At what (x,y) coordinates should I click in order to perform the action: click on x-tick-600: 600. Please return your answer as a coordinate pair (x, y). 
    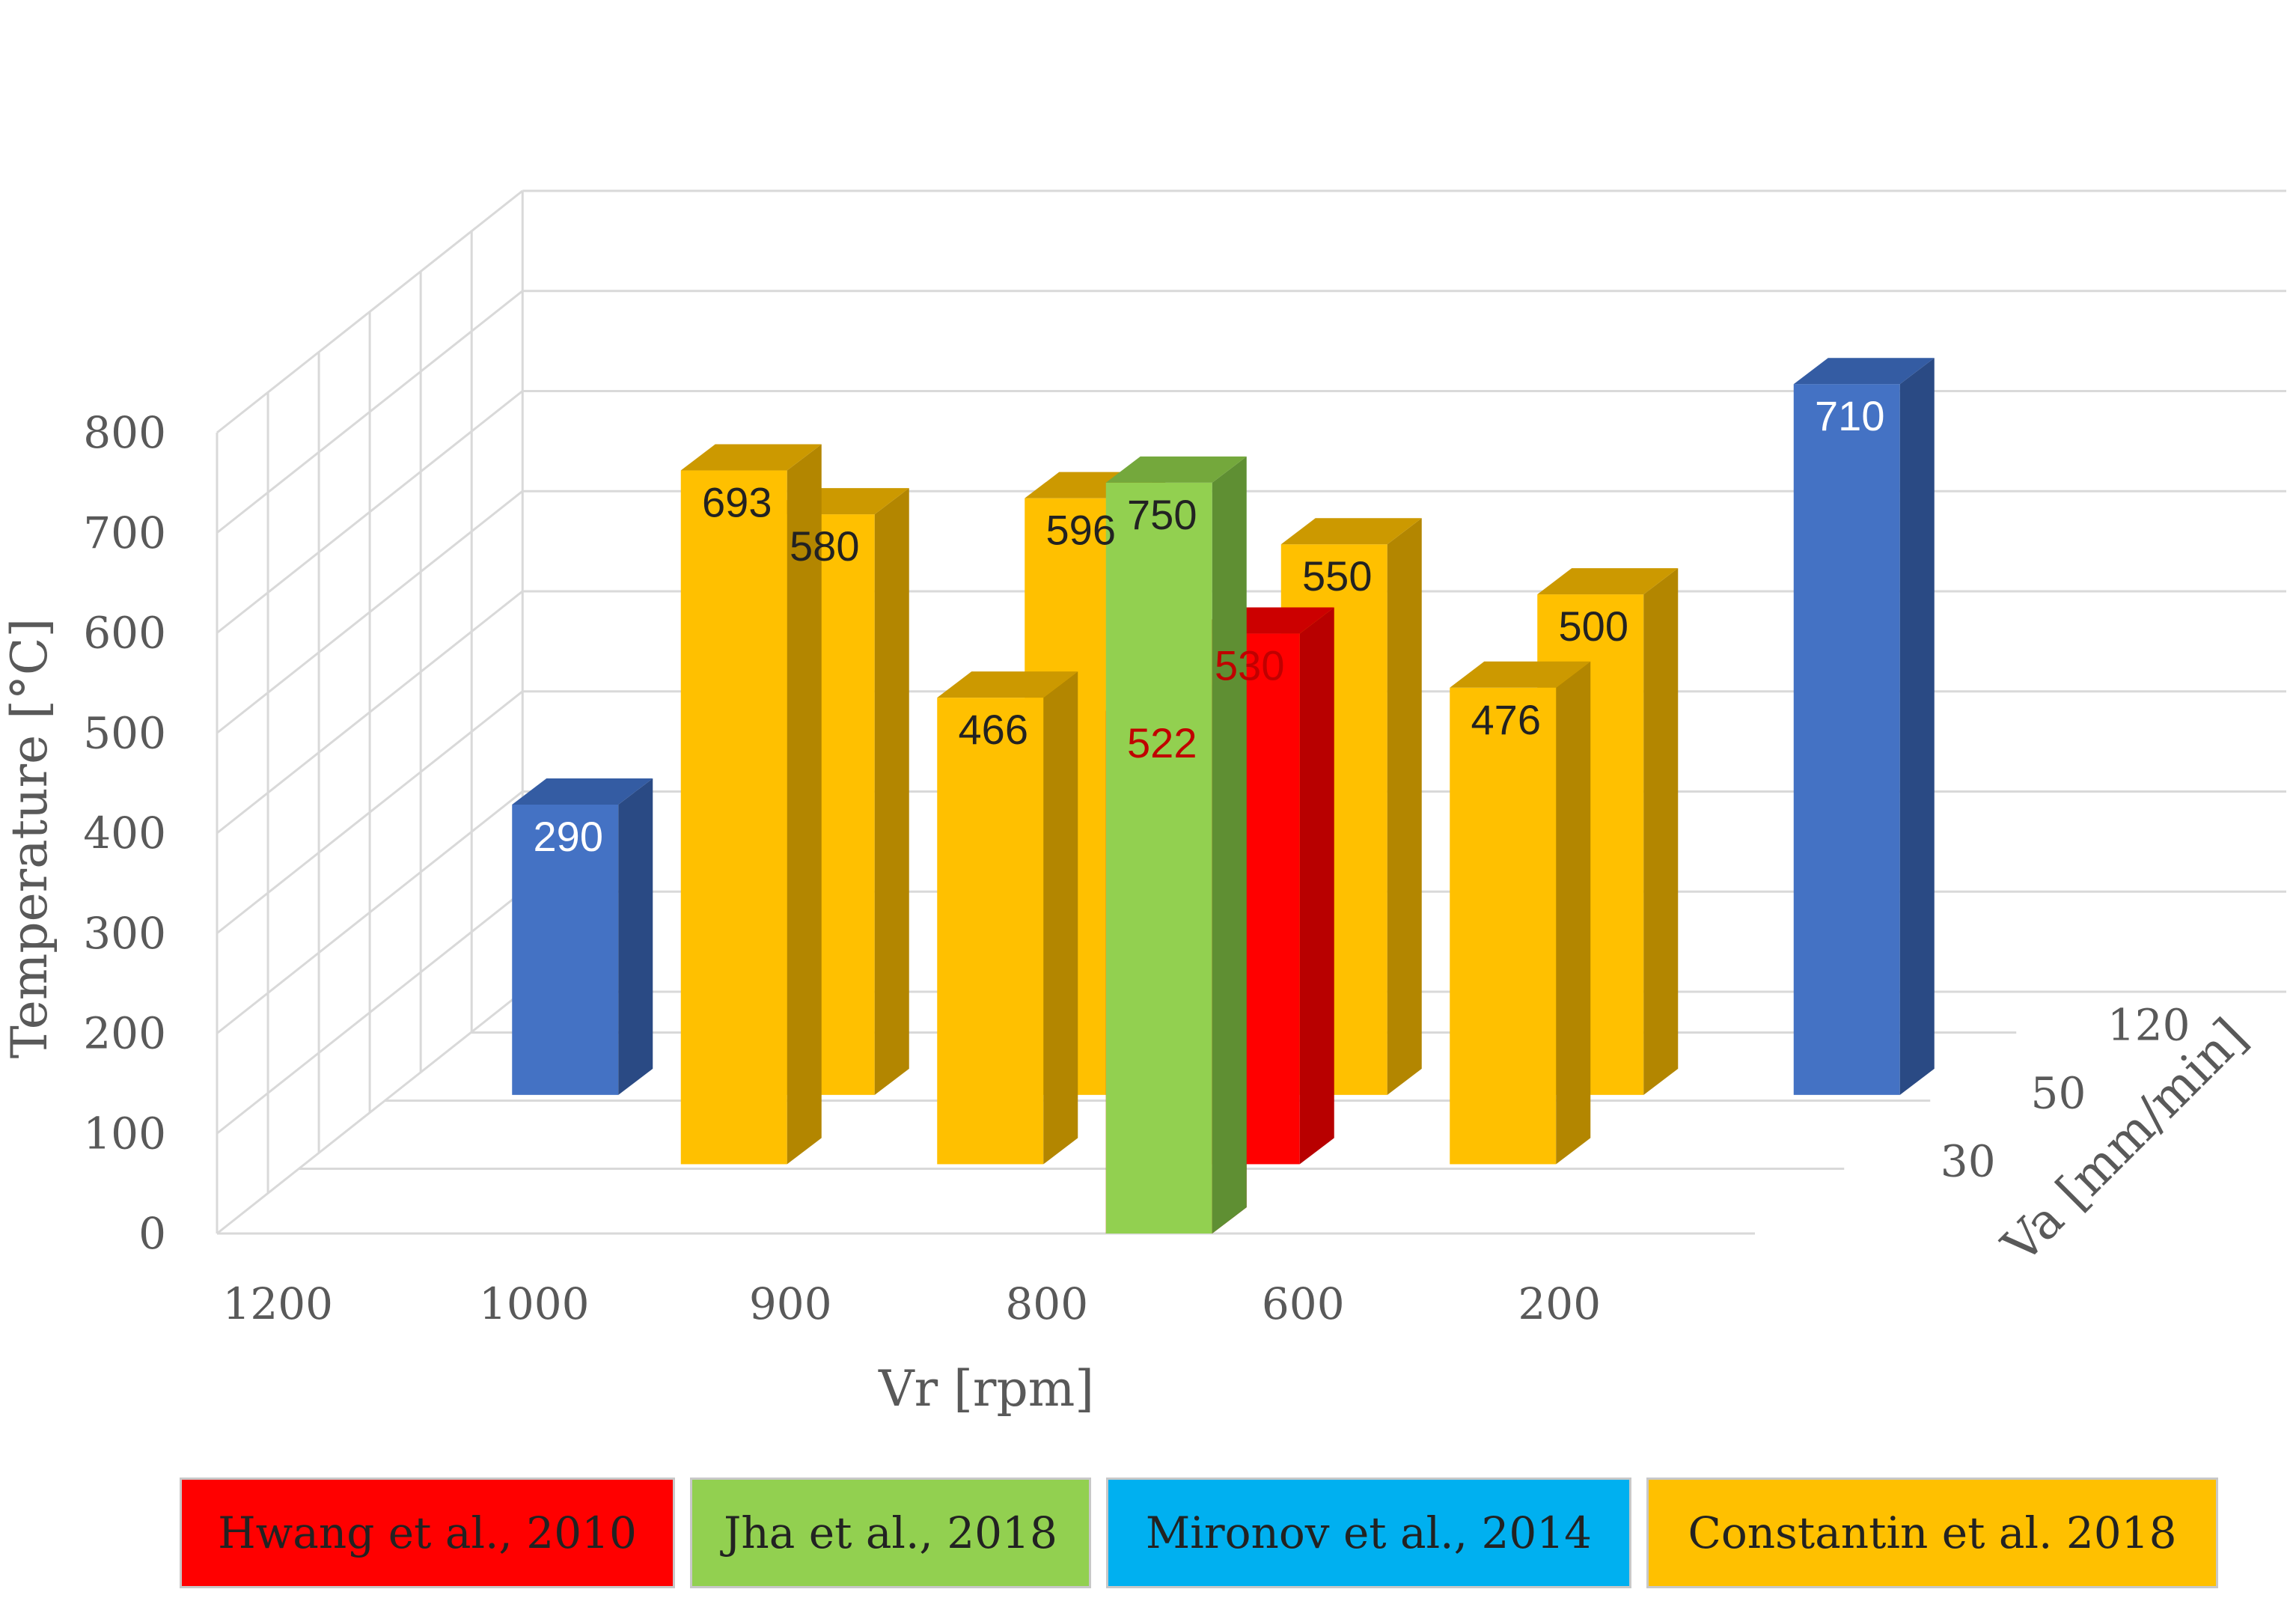
    Looking at the image, I should click on (1303, 1303).